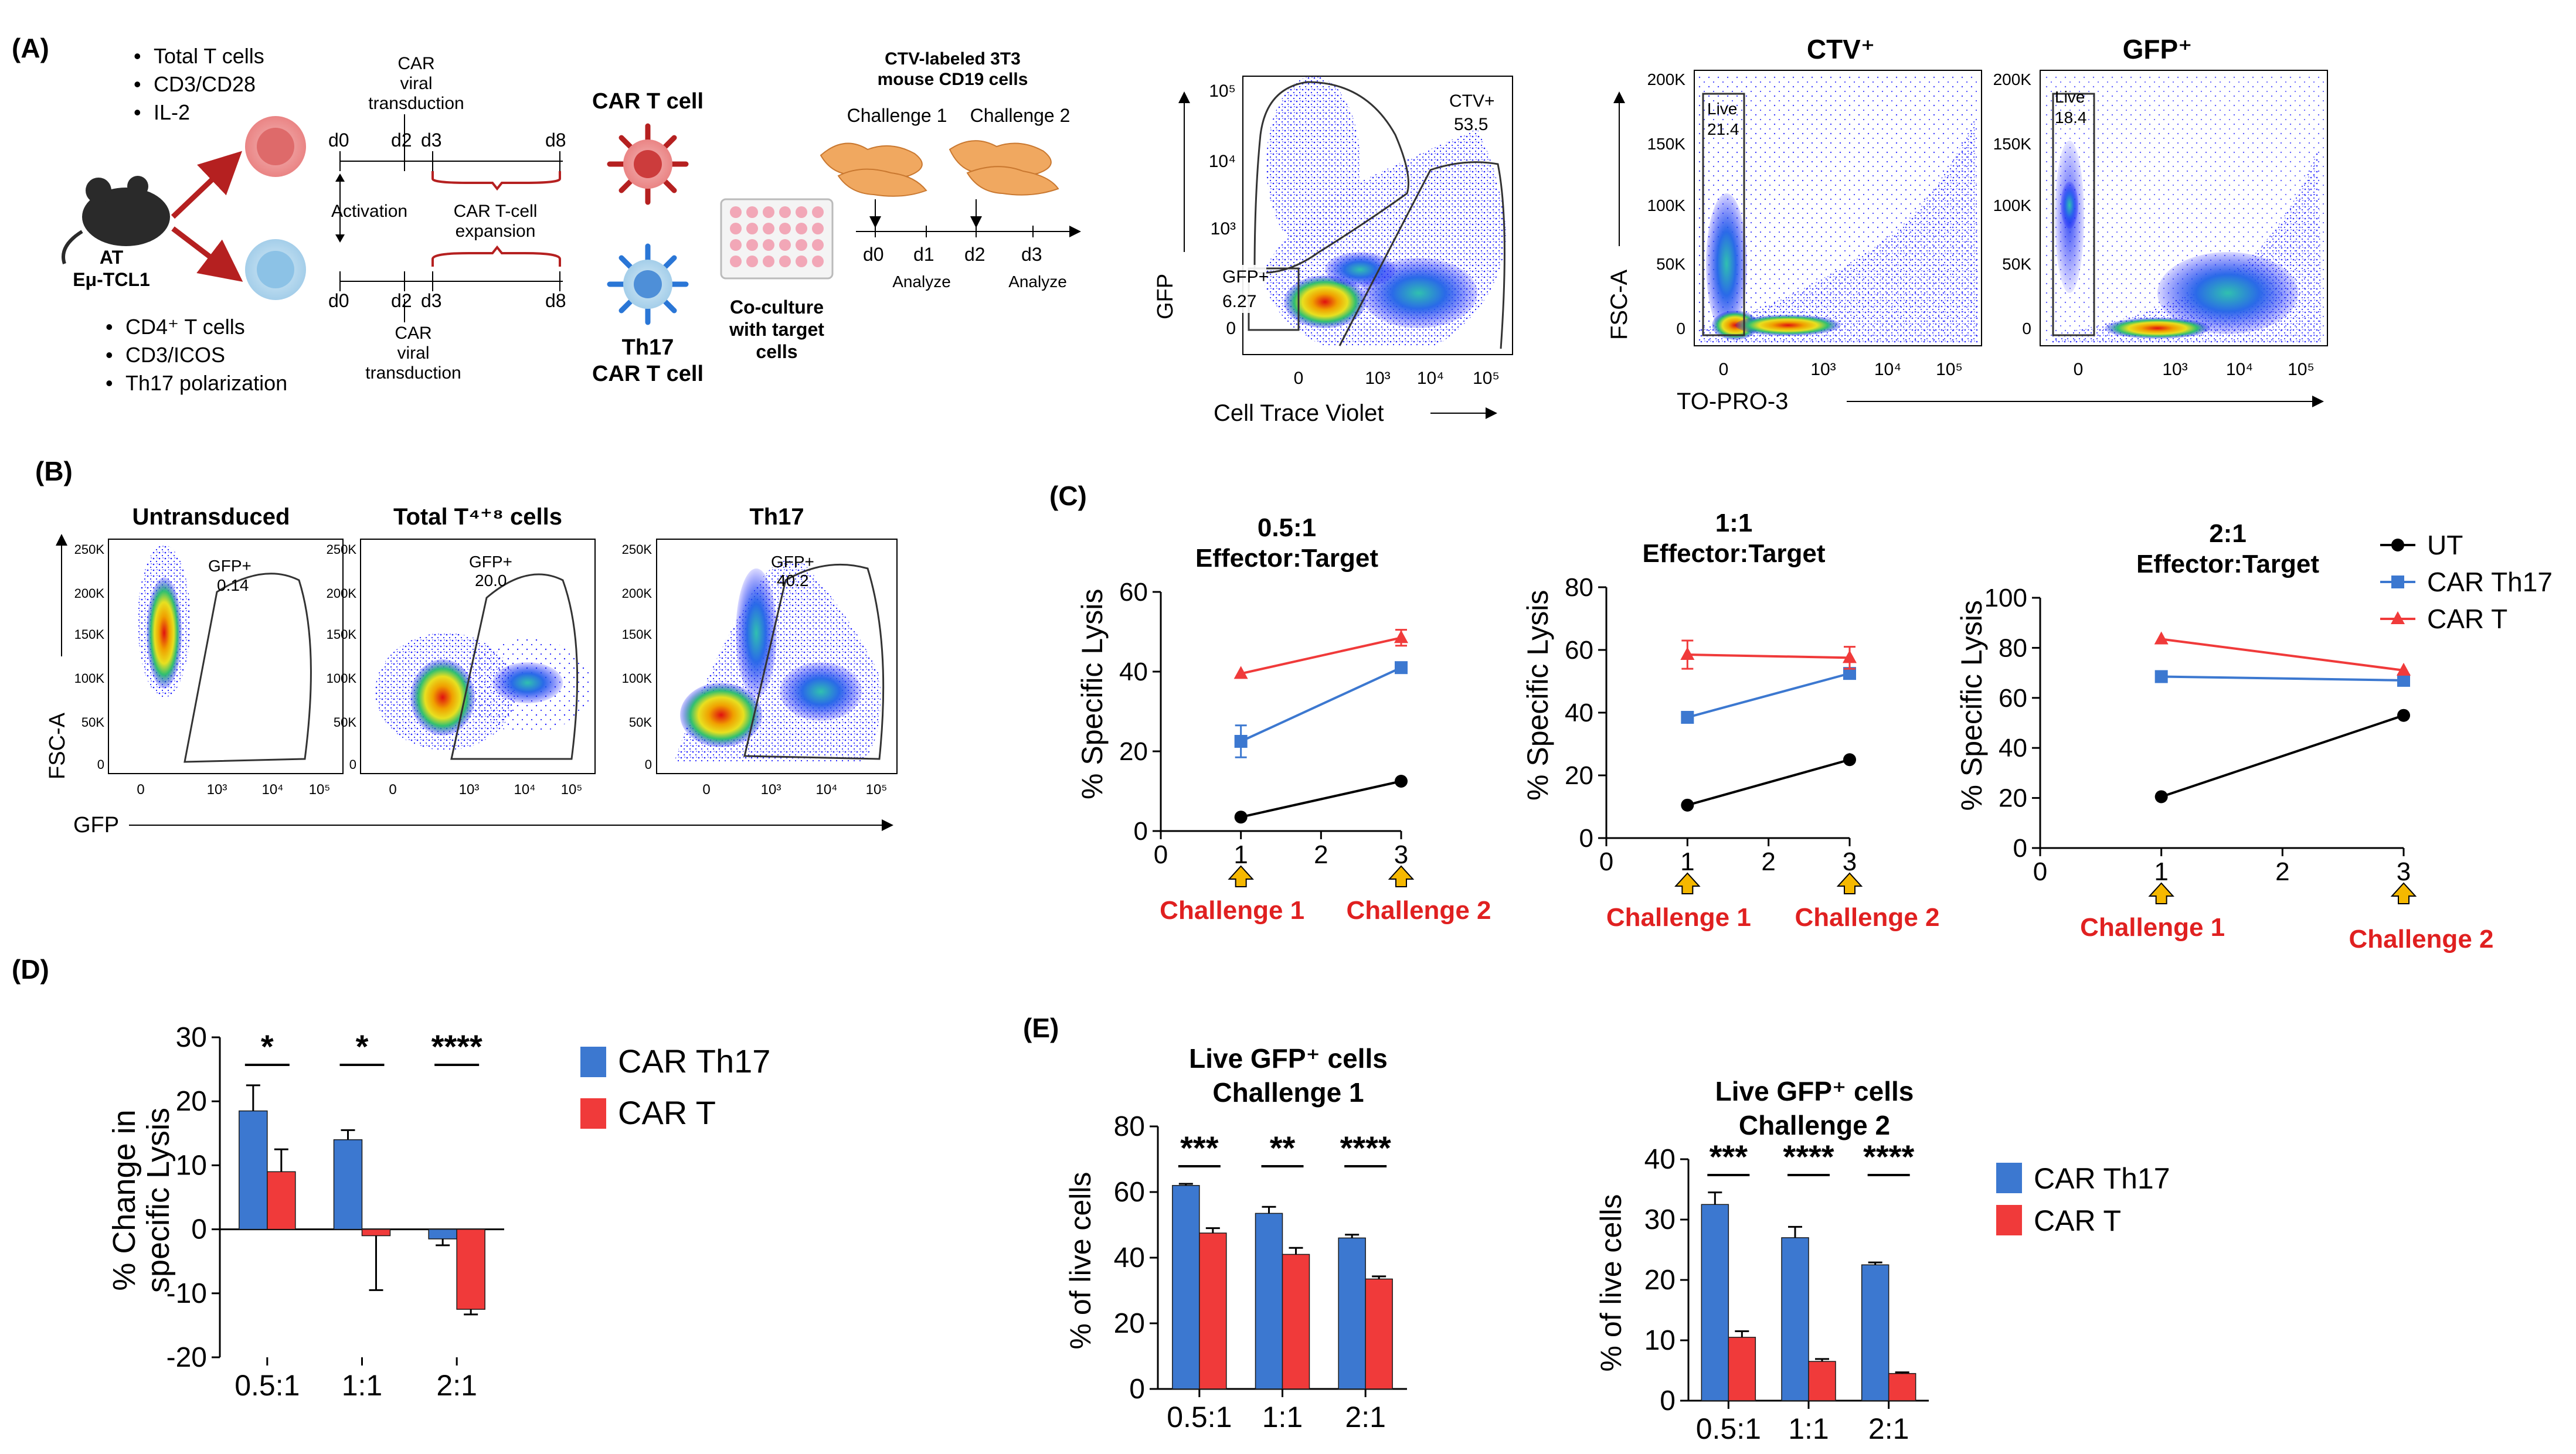 The height and width of the screenshot is (1454, 2576). What do you see at coordinates (31, 969) in the screenshot?
I see `panel-d-label: (D)` at bounding box center [31, 969].